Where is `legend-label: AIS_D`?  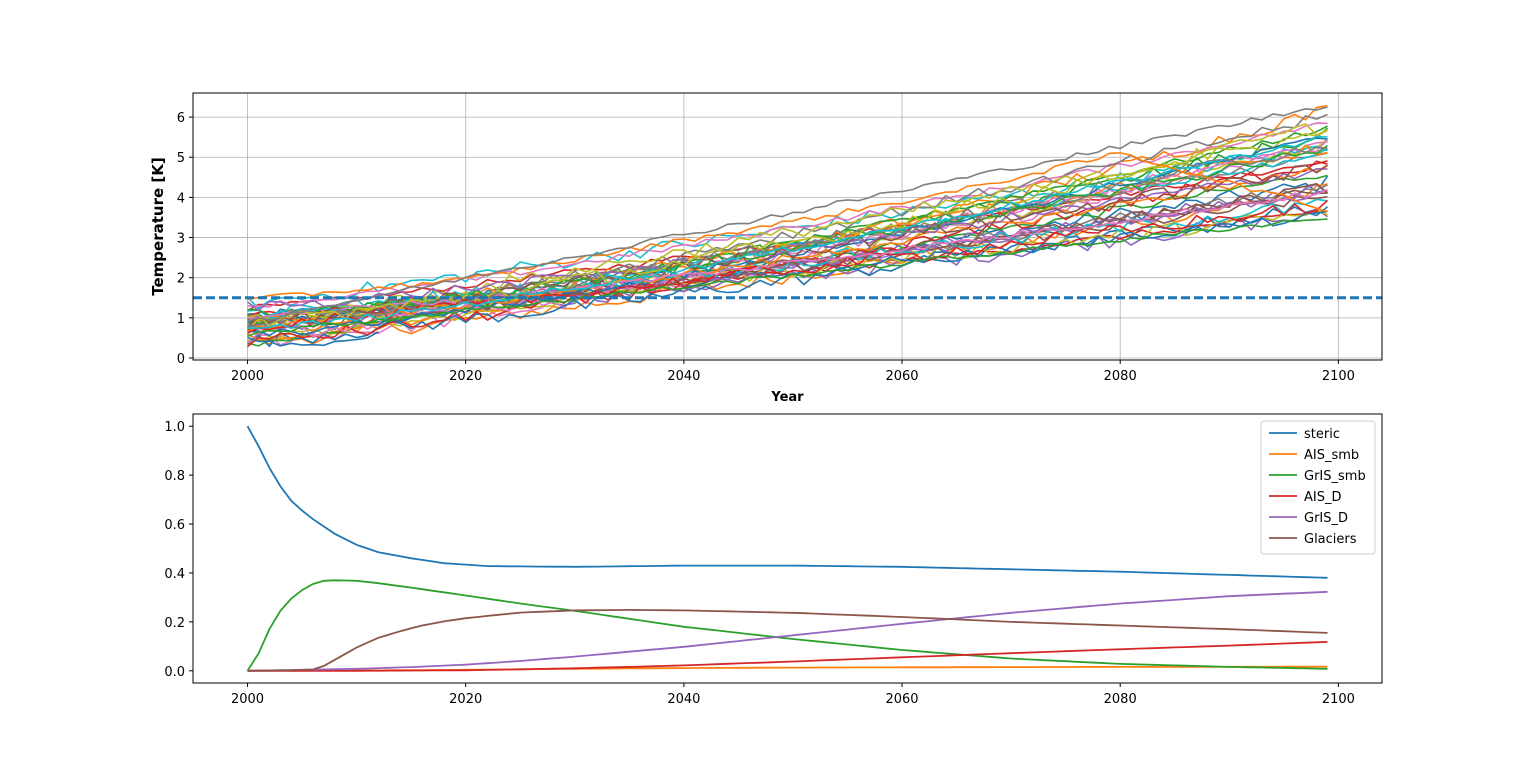 legend-label: AIS_D is located at coordinates (1323, 497).